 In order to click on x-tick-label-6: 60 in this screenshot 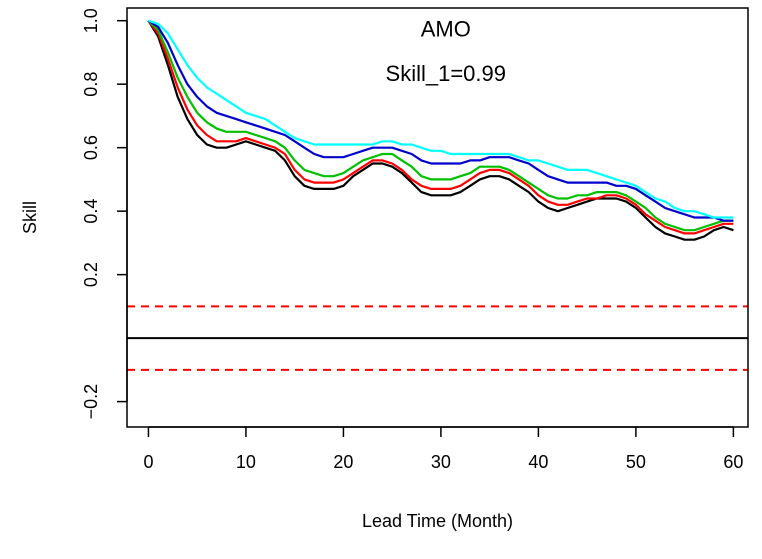, I will do `click(733, 462)`.